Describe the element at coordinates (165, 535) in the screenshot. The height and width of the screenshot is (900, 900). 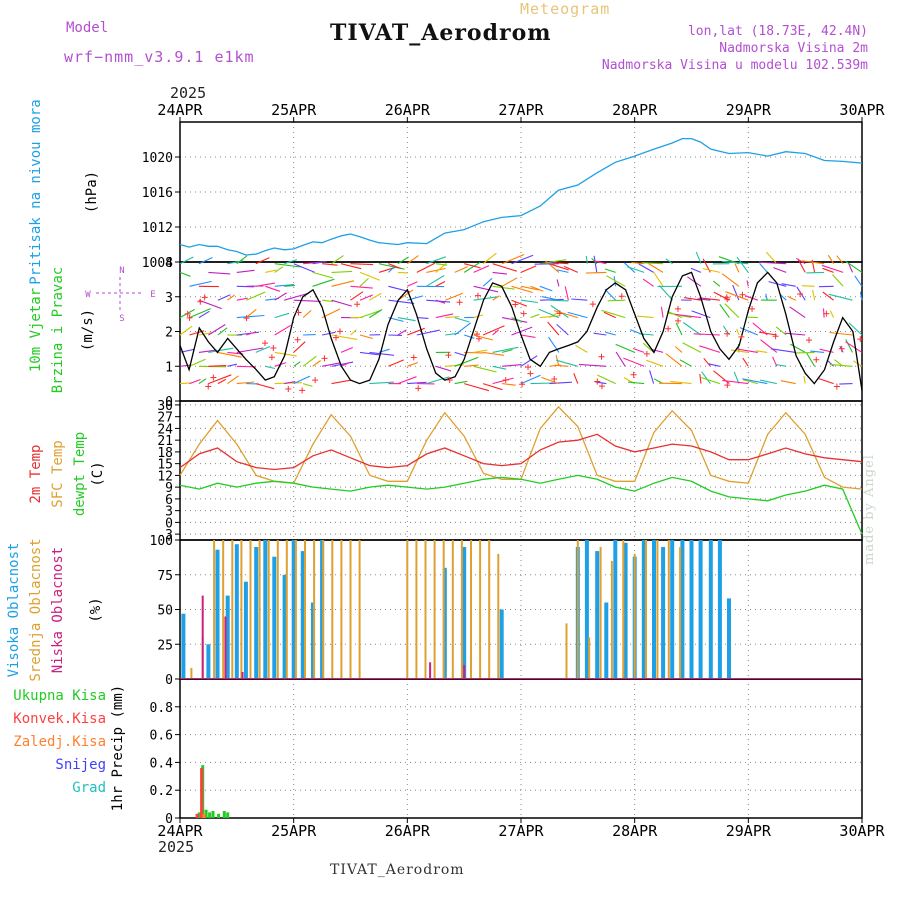
I see `y-tick-label: -3` at that location.